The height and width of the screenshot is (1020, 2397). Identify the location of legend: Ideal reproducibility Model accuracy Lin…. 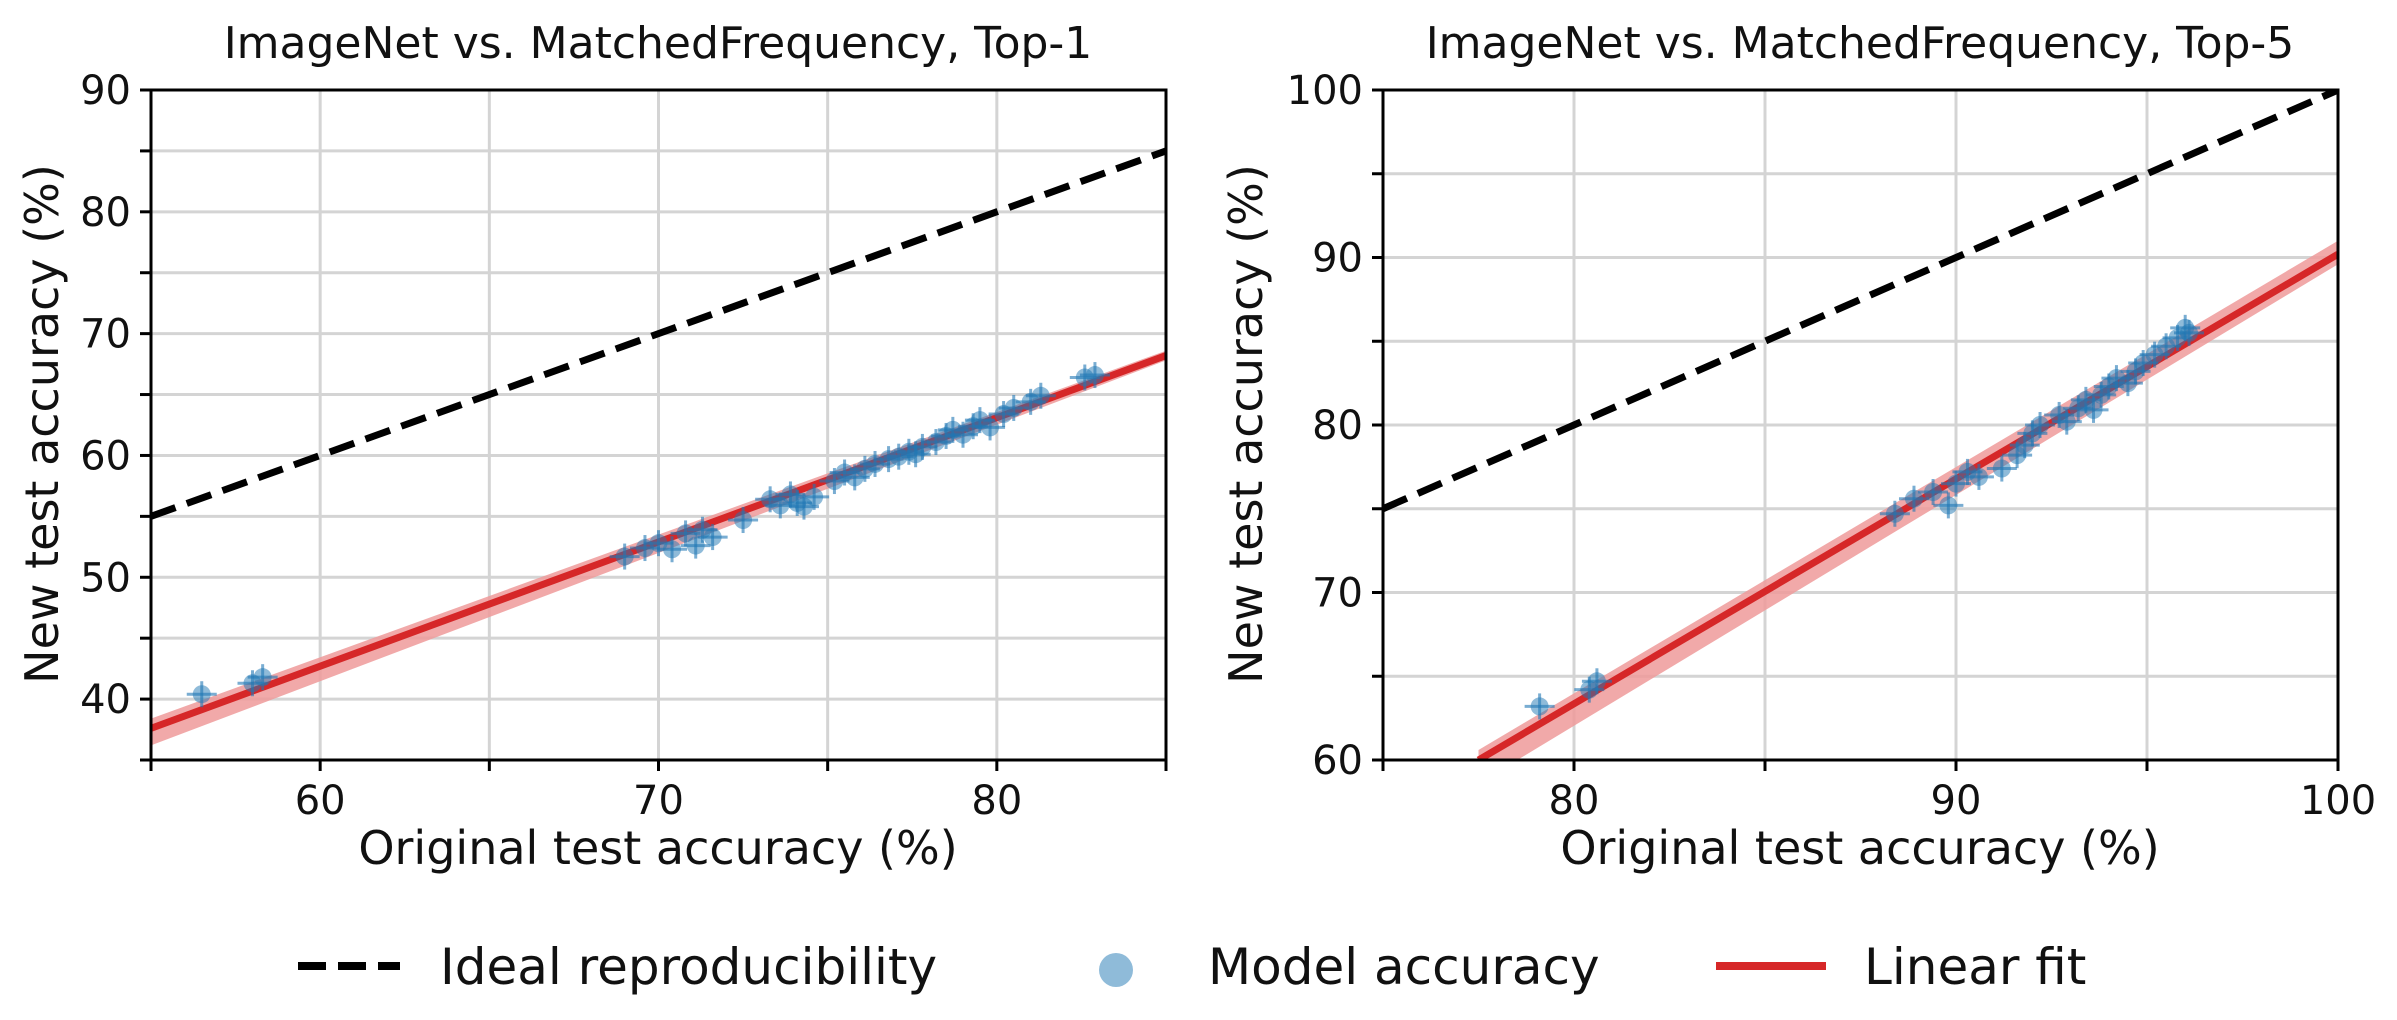
(1192, 967).